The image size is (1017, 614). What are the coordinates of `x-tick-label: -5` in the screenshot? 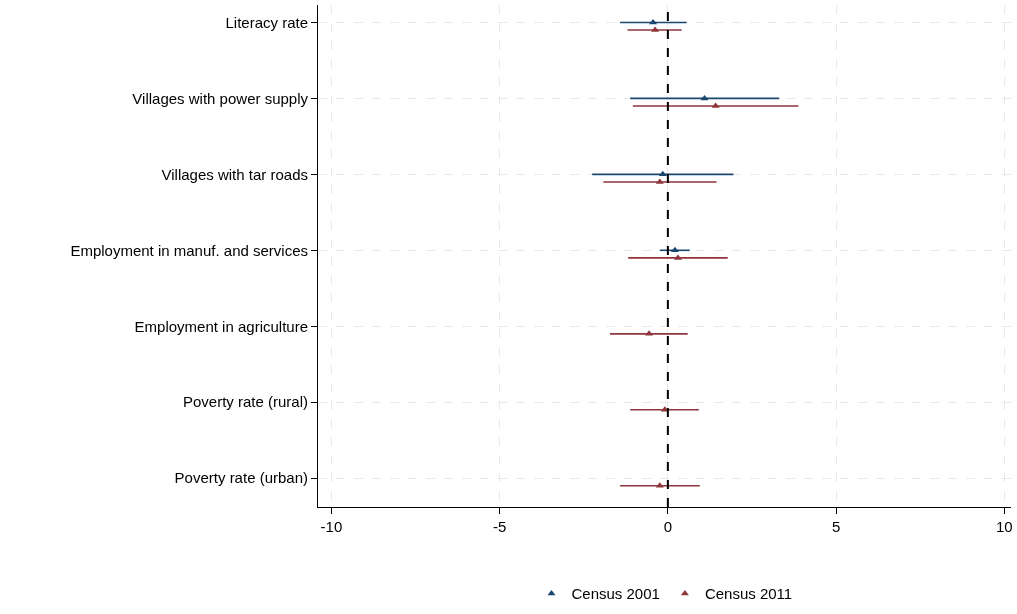 It's located at (499, 526).